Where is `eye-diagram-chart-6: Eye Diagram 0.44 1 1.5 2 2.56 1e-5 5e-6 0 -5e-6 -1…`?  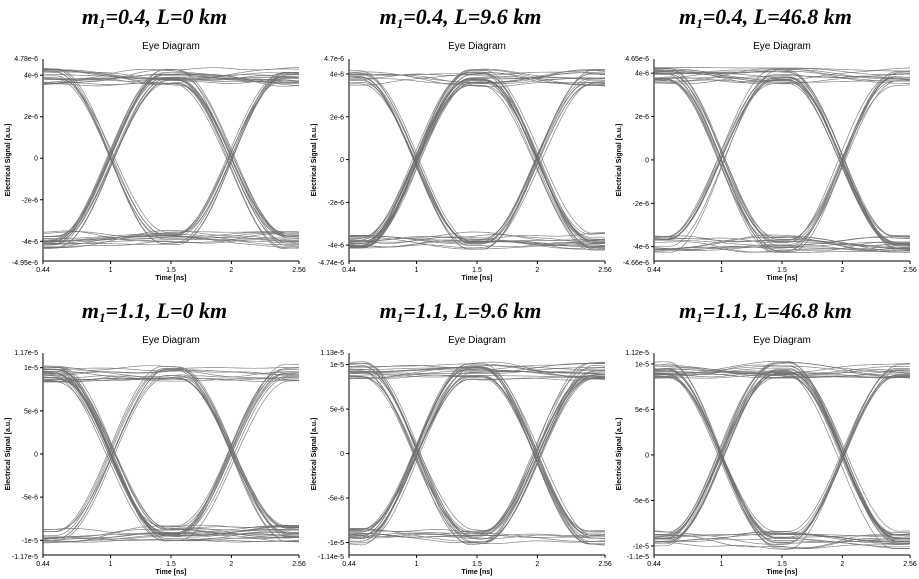
eye-diagram-chart-6: Eye Diagram 0.44 1 1.5 2 2.56 1e-5 5e-6 0 -5e-6 -1… is located at coordinates (766, 455).